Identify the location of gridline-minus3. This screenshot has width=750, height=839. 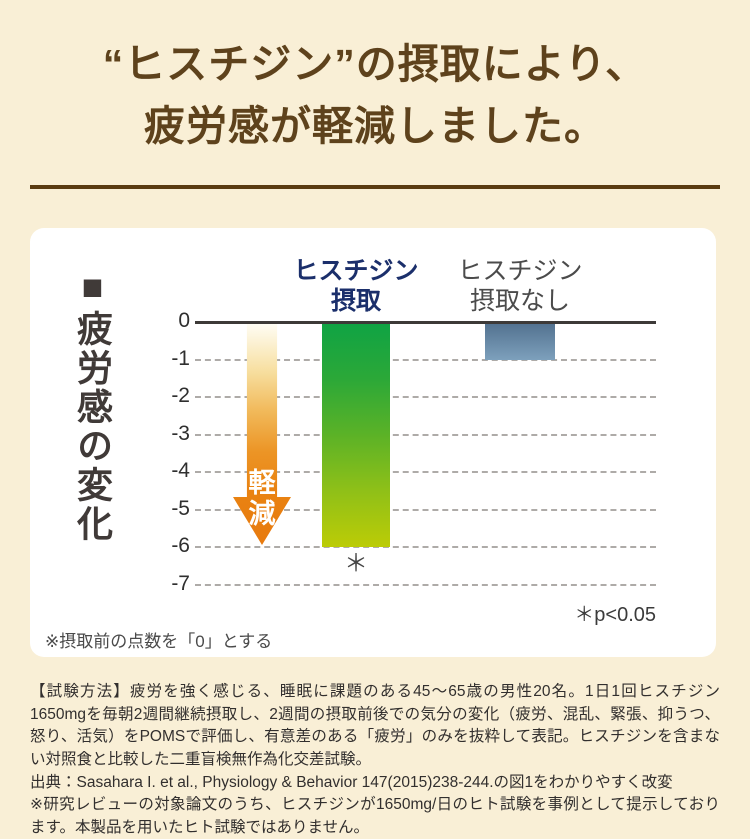
(425, 434).